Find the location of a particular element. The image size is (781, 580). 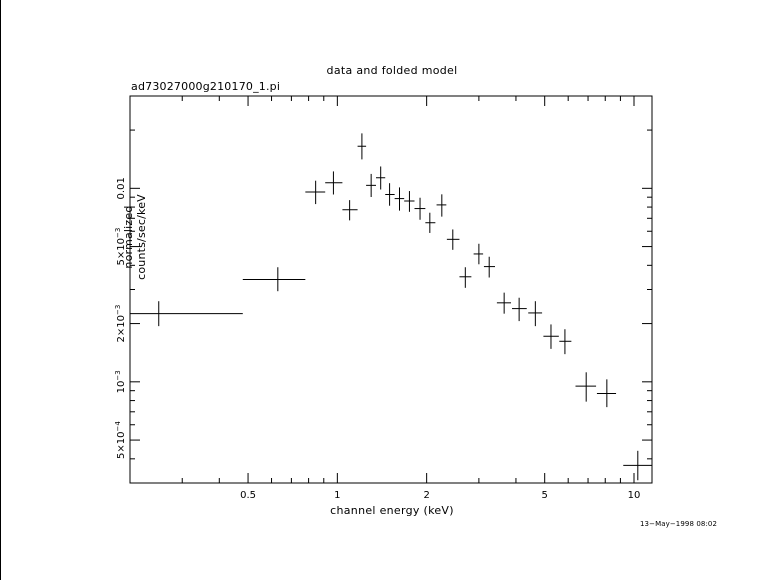

chart-title: data and folded model is located at coordinates (392, 70).